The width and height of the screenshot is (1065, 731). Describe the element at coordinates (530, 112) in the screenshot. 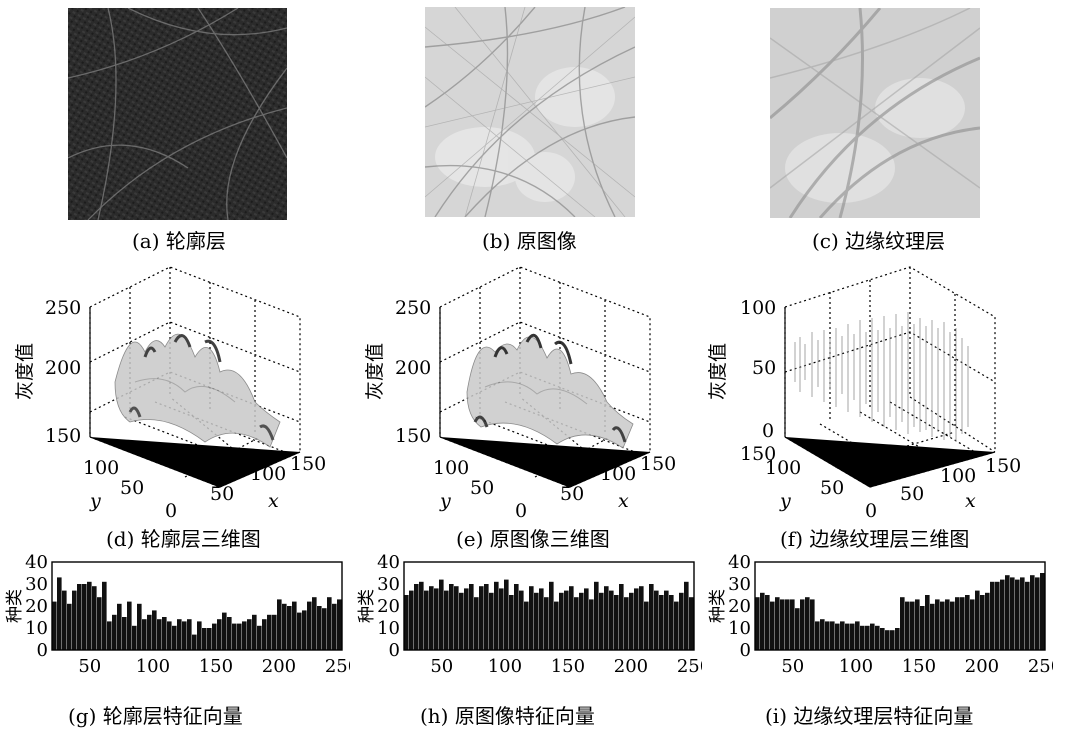

I see `image-original` at that location.